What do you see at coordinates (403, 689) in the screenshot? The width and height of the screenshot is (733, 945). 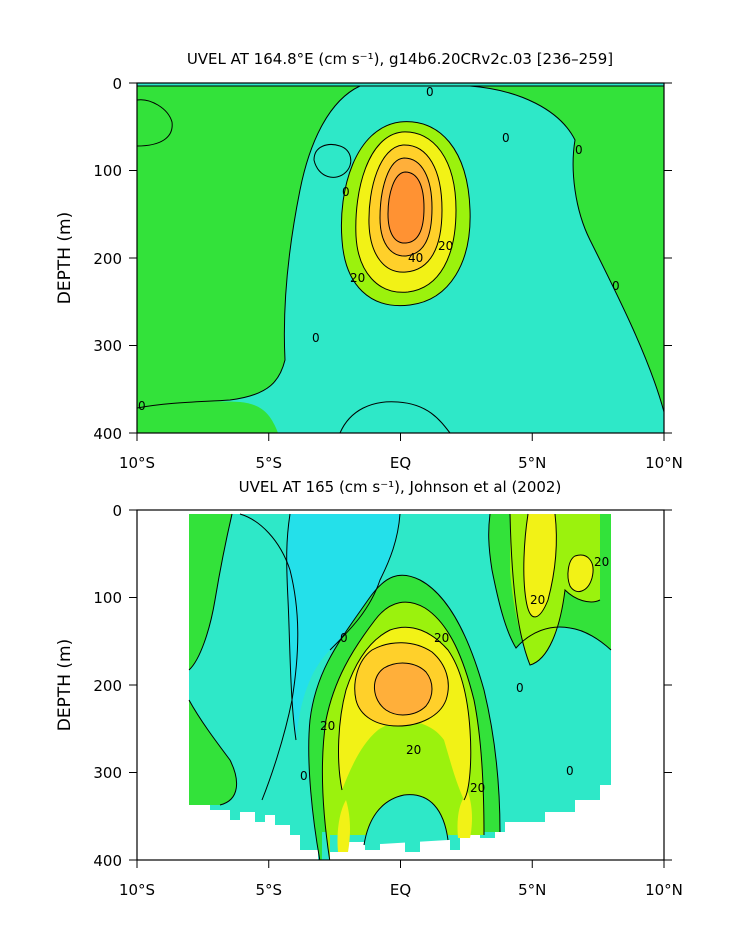 I see `fill-level-40-bottom` at bounding box center [403, 689].